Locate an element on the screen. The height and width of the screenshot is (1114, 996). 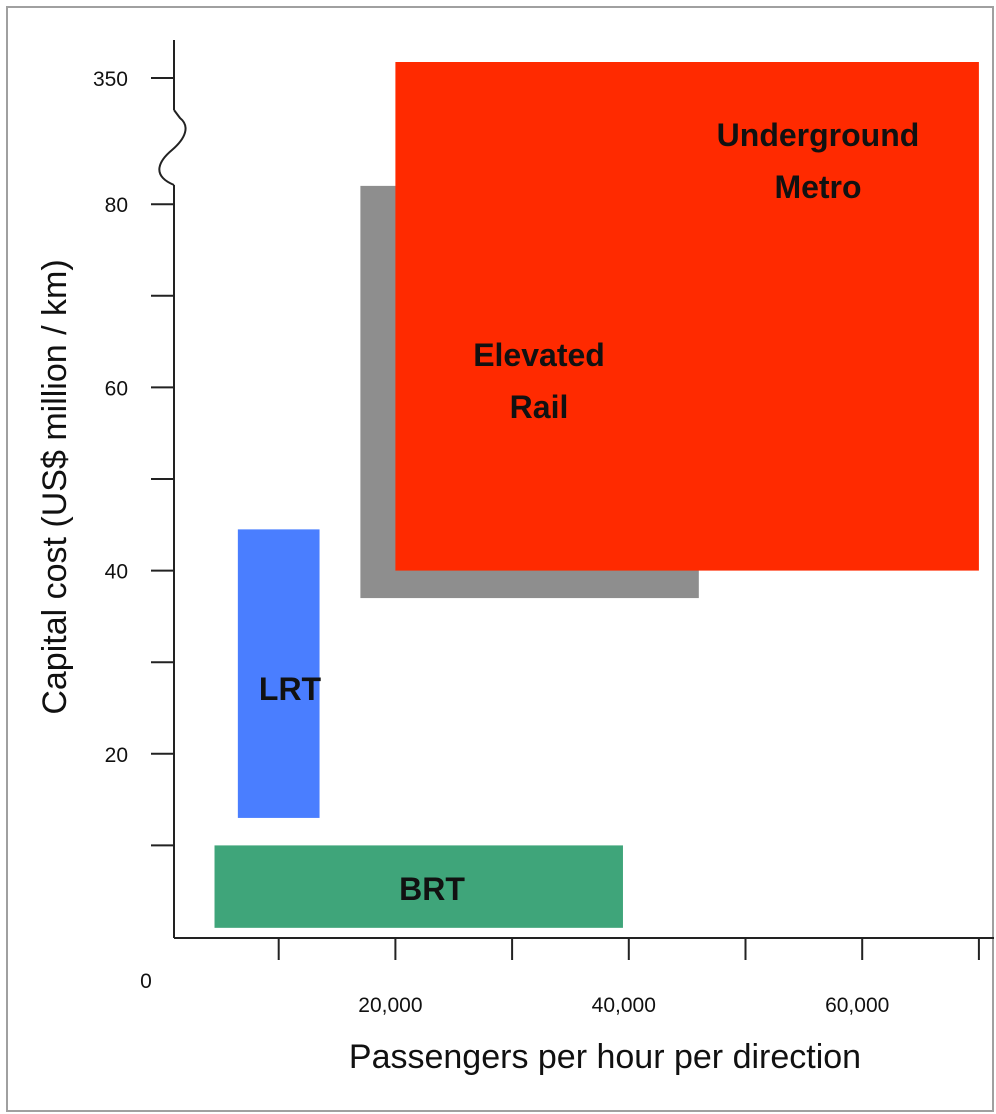
x-tick-label: 40,000 is located at coordinates (624, 1005).